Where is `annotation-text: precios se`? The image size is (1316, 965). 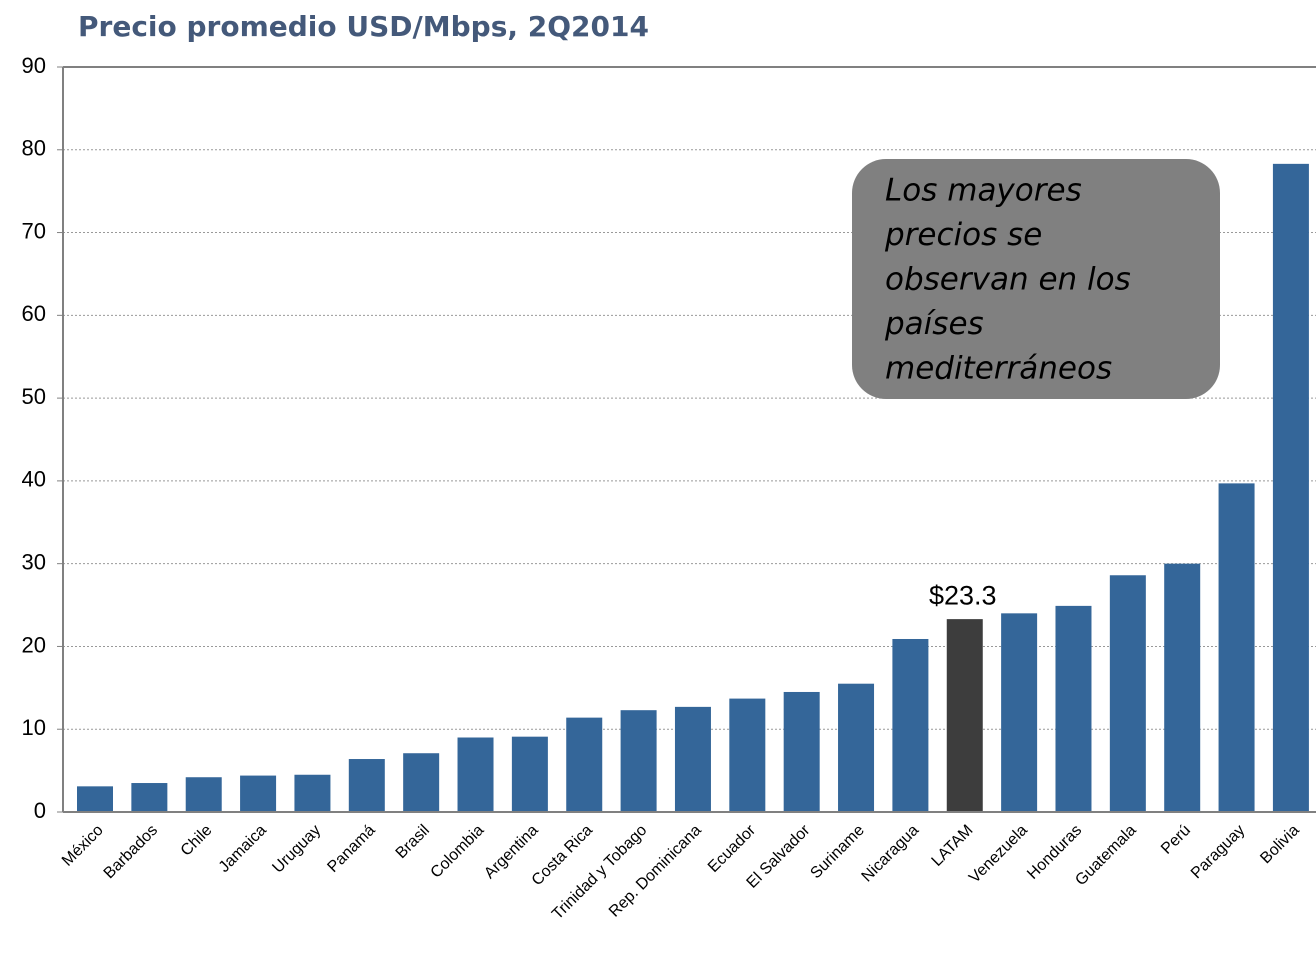 annotation-text: precios se is located at coordinates (963, 235).